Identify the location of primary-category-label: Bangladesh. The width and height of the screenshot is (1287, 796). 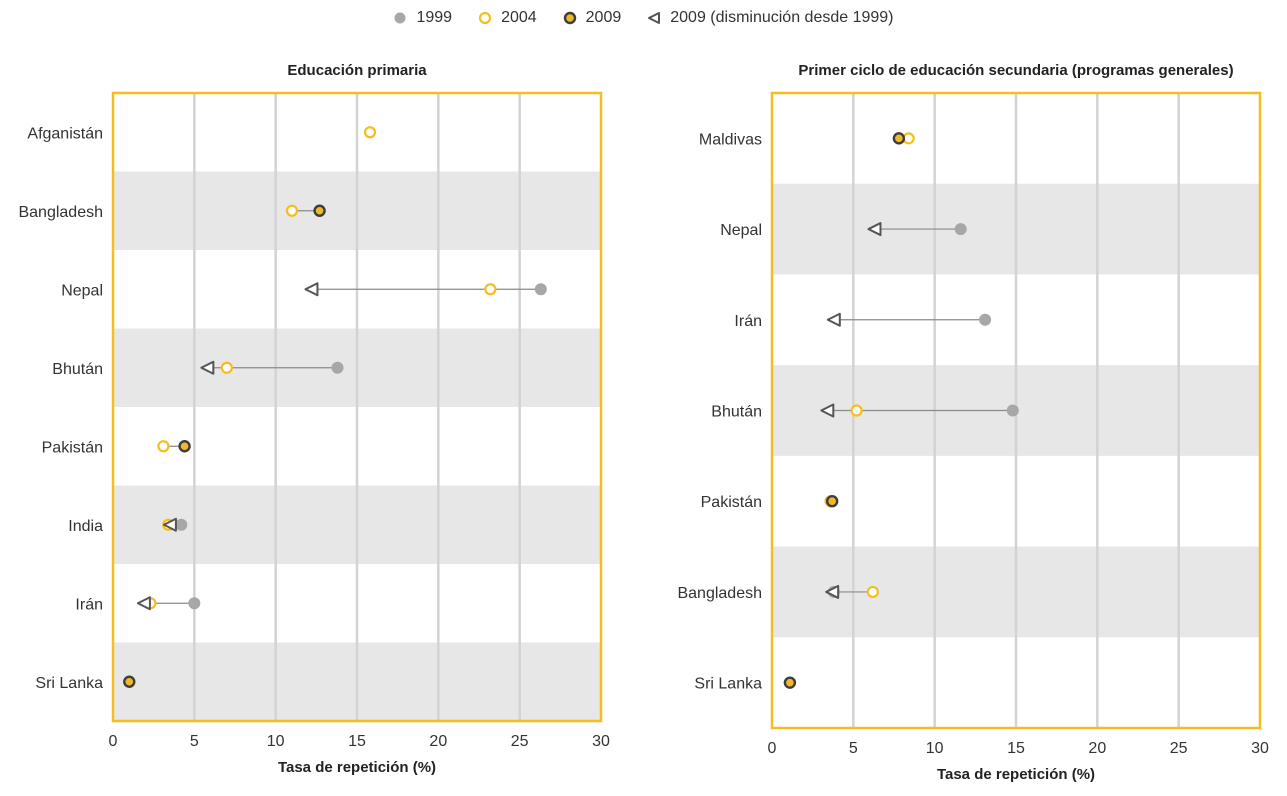
(60, 212).